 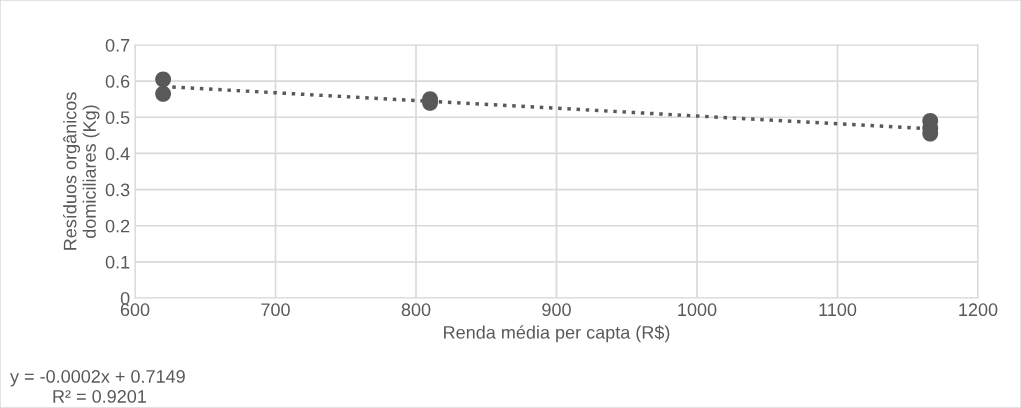 I want to click on x-tick-label: 1200, so click(x=978, y=310).